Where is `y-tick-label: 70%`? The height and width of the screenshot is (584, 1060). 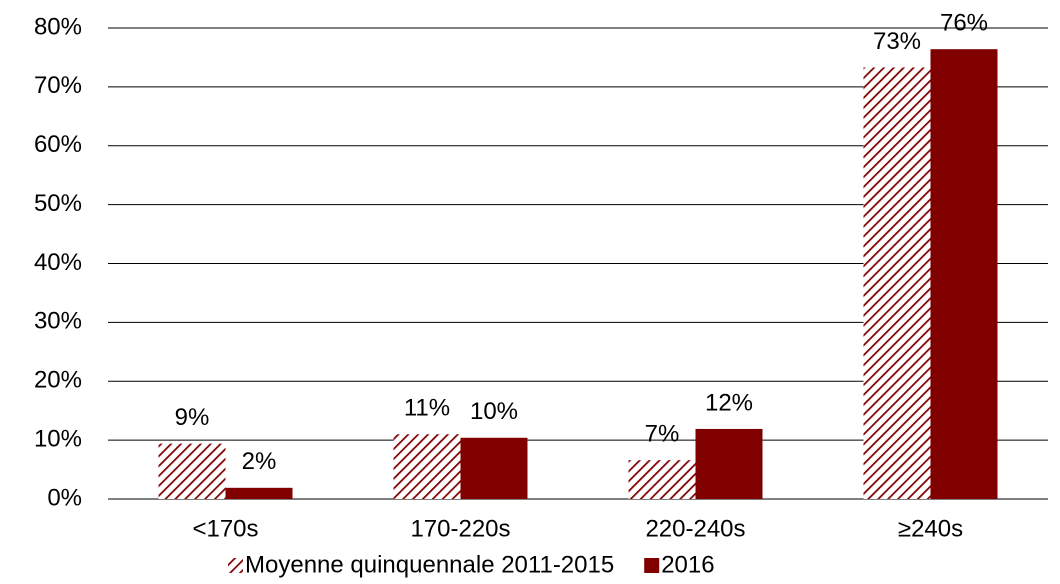 y-tick-label: 70% is located at coordinates (58, 85).